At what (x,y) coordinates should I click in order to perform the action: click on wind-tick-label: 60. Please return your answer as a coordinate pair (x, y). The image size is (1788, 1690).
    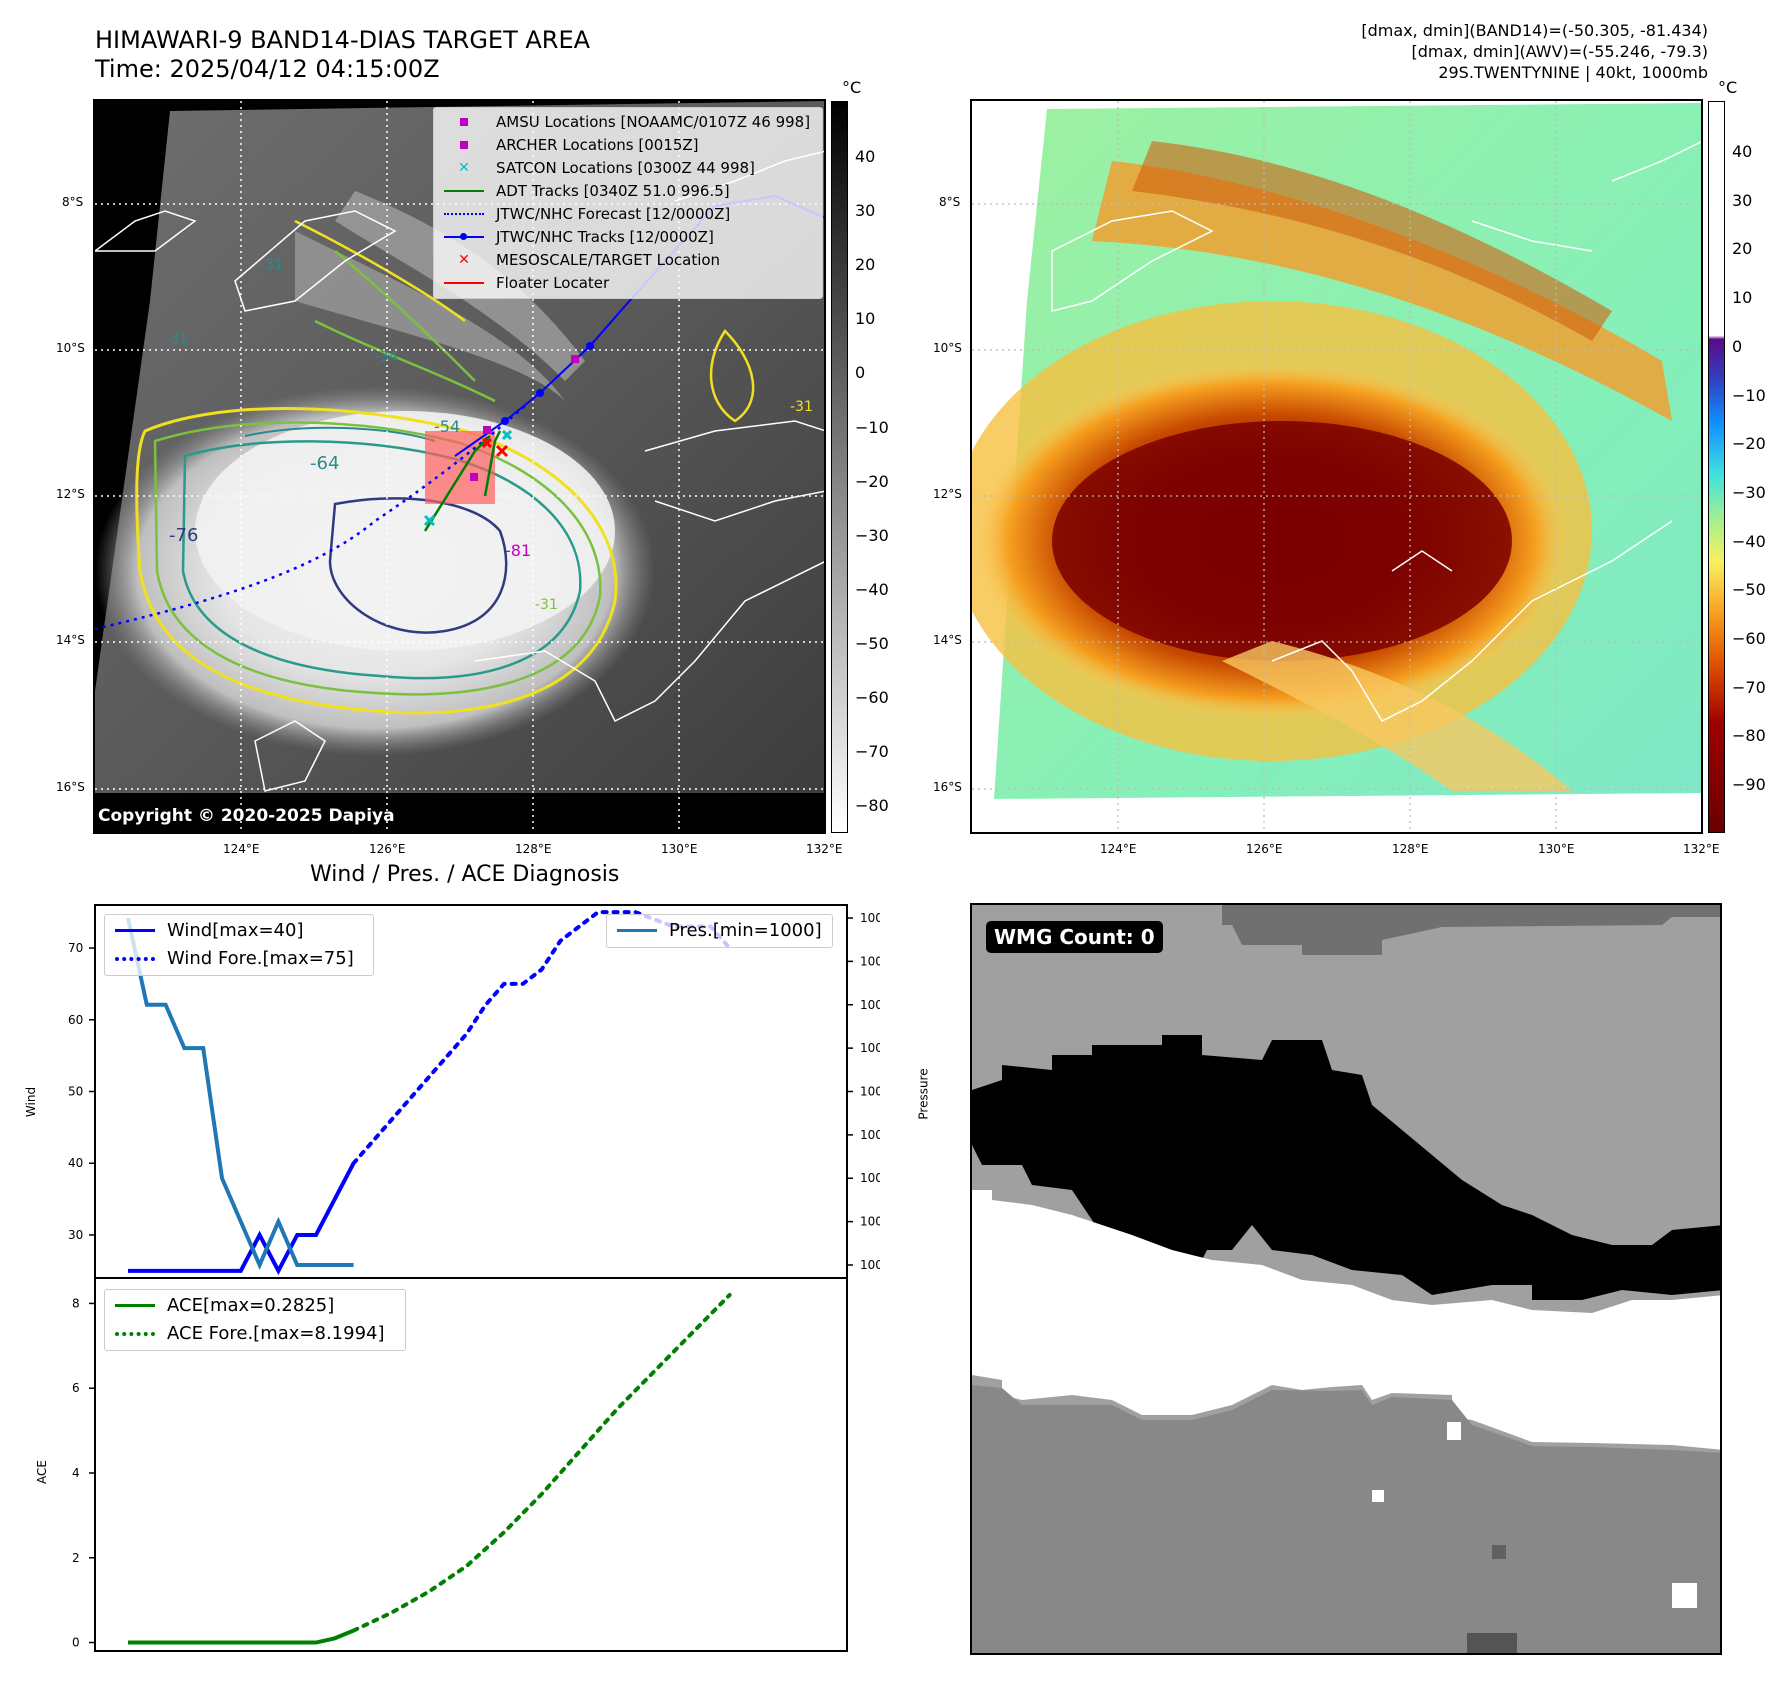
    Looking at the image, I should click on (75, 1020).